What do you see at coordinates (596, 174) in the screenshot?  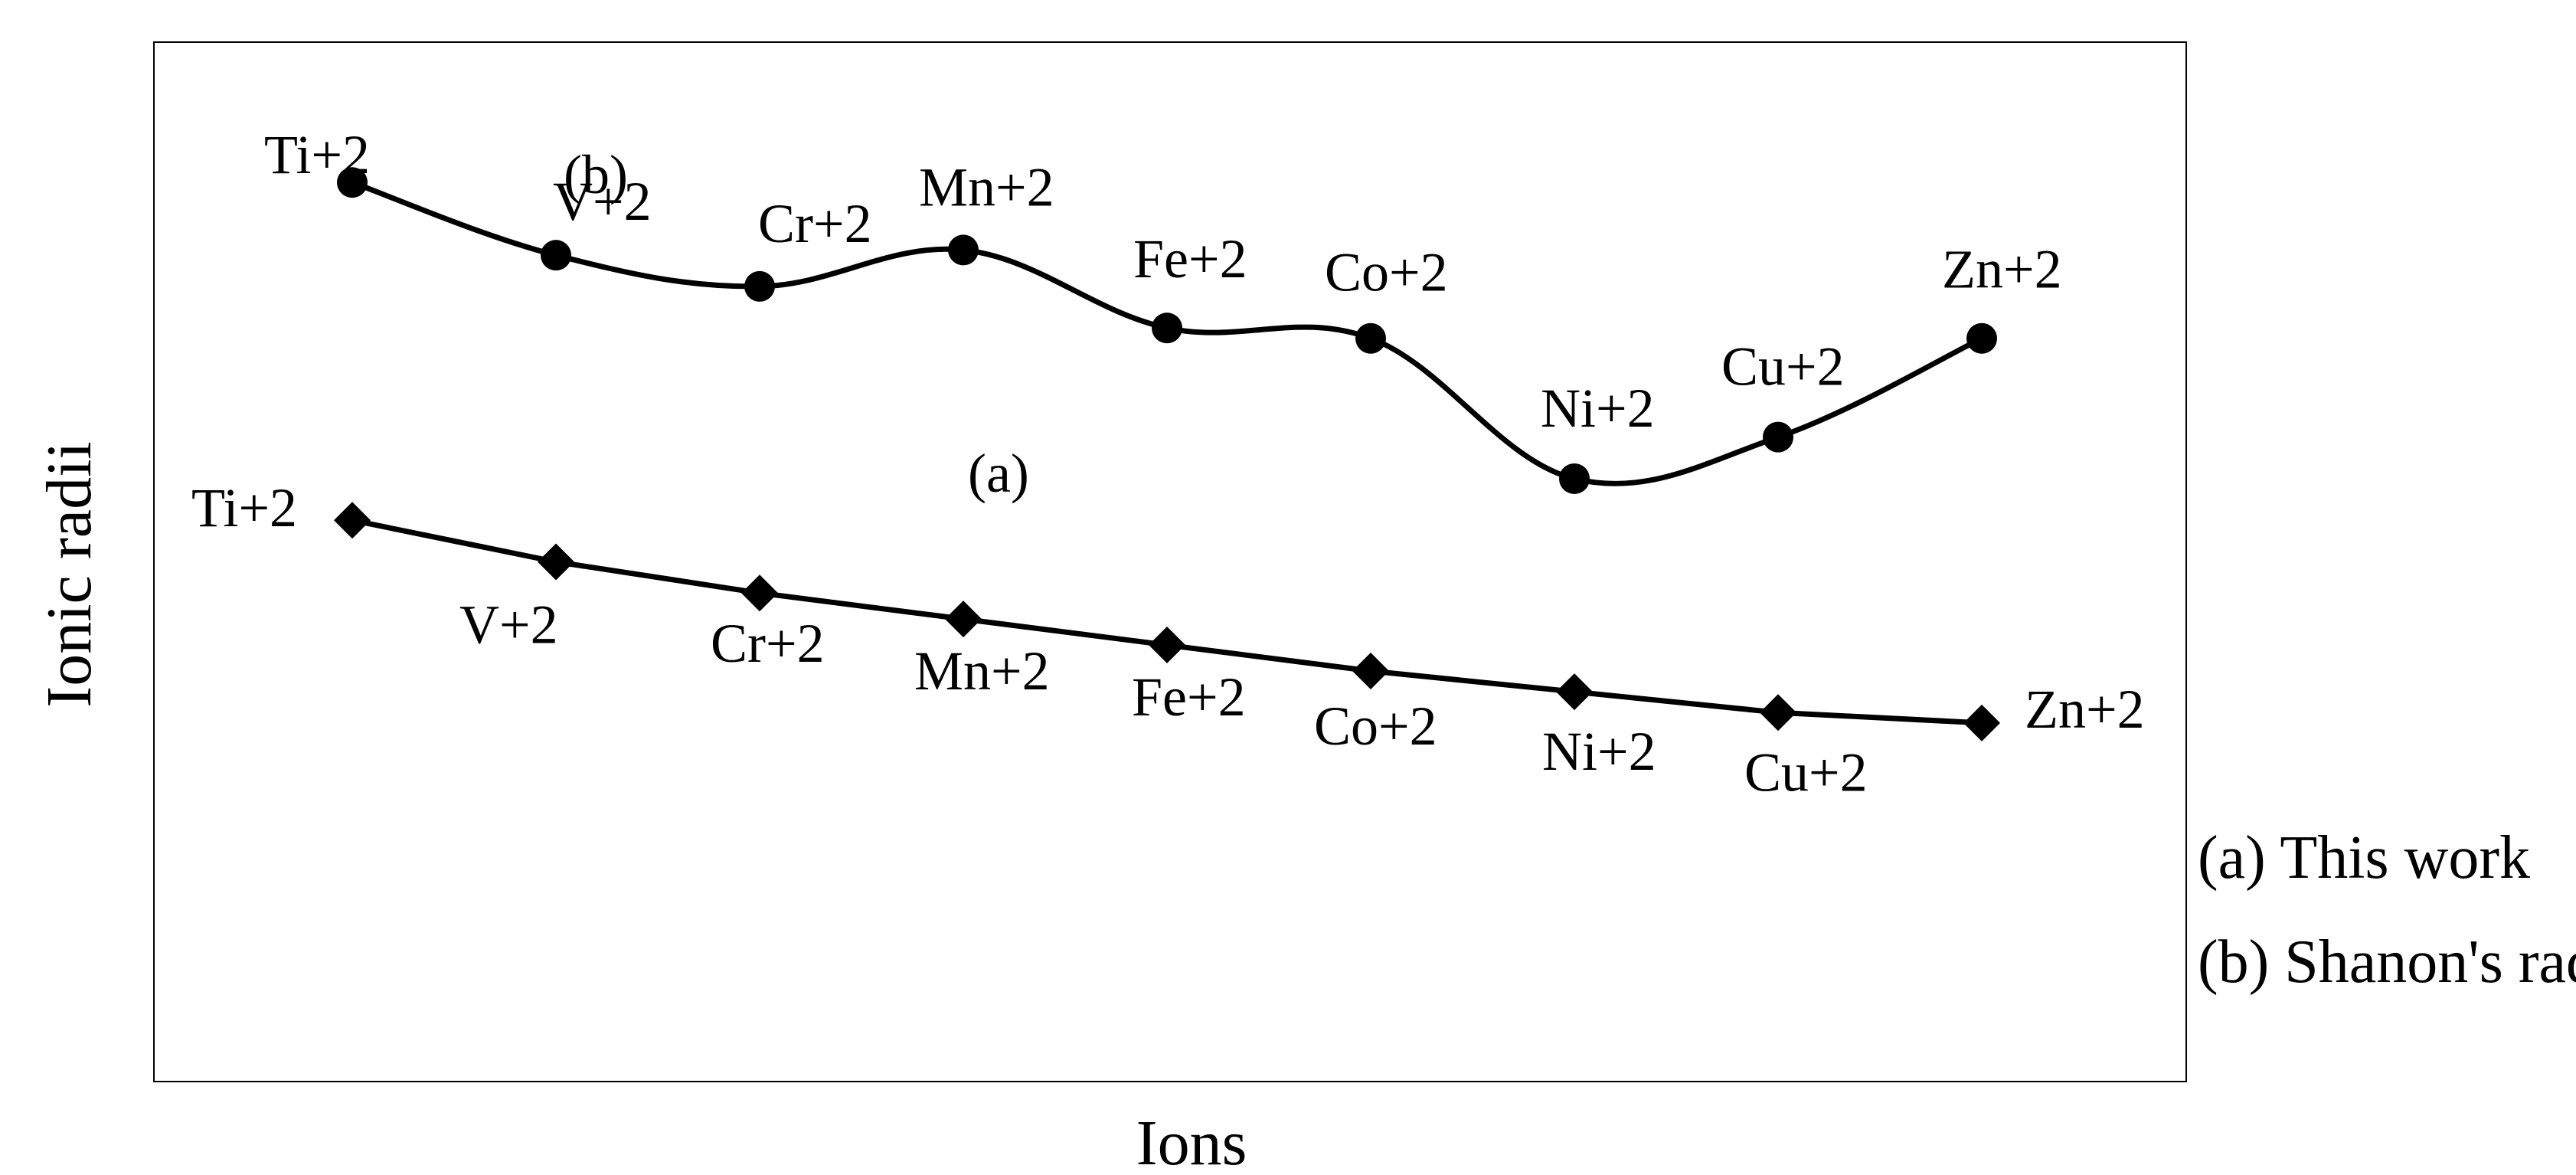 I see `curve-label-b: (b)` at bounding box center [596, 174].